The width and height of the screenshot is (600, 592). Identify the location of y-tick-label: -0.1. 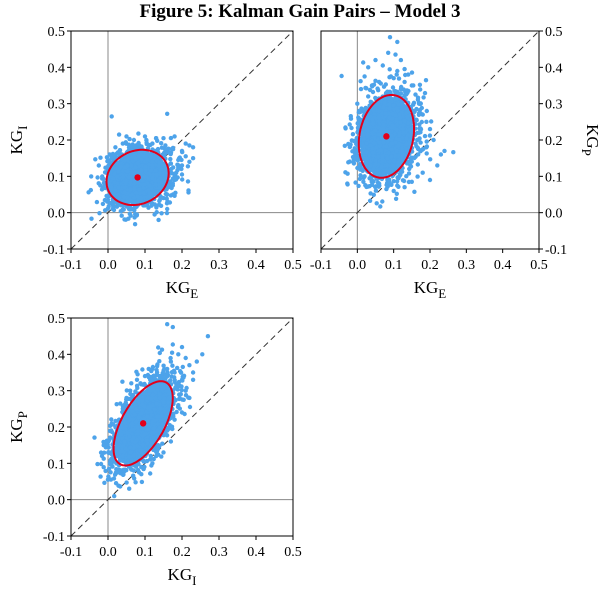
(54, 250).